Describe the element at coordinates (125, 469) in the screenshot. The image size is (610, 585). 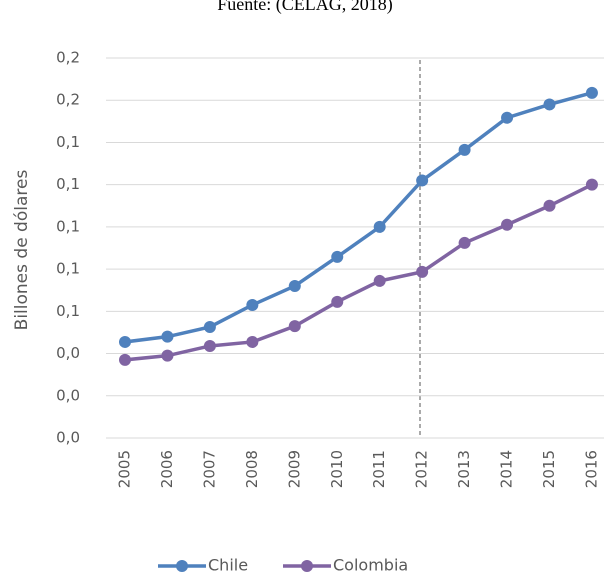
I see `x-tick-label: 2005` at that location.